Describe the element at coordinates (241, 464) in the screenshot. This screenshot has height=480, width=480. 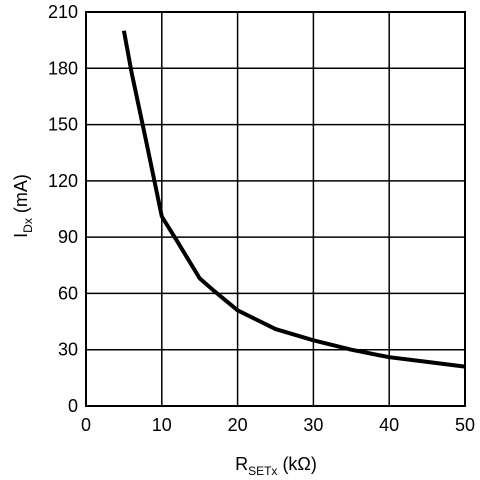
I see `x-axis-title-main: R` at that location.